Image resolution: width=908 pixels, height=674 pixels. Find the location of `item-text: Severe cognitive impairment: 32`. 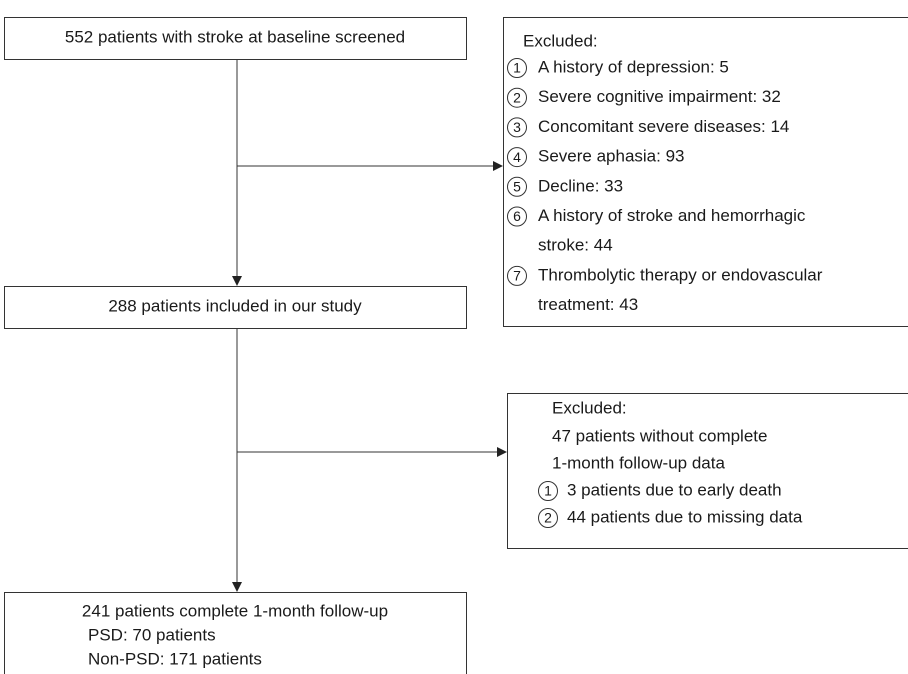

item-text: Severe cognitive impairment: 32 is located at coordinates (659, 96).